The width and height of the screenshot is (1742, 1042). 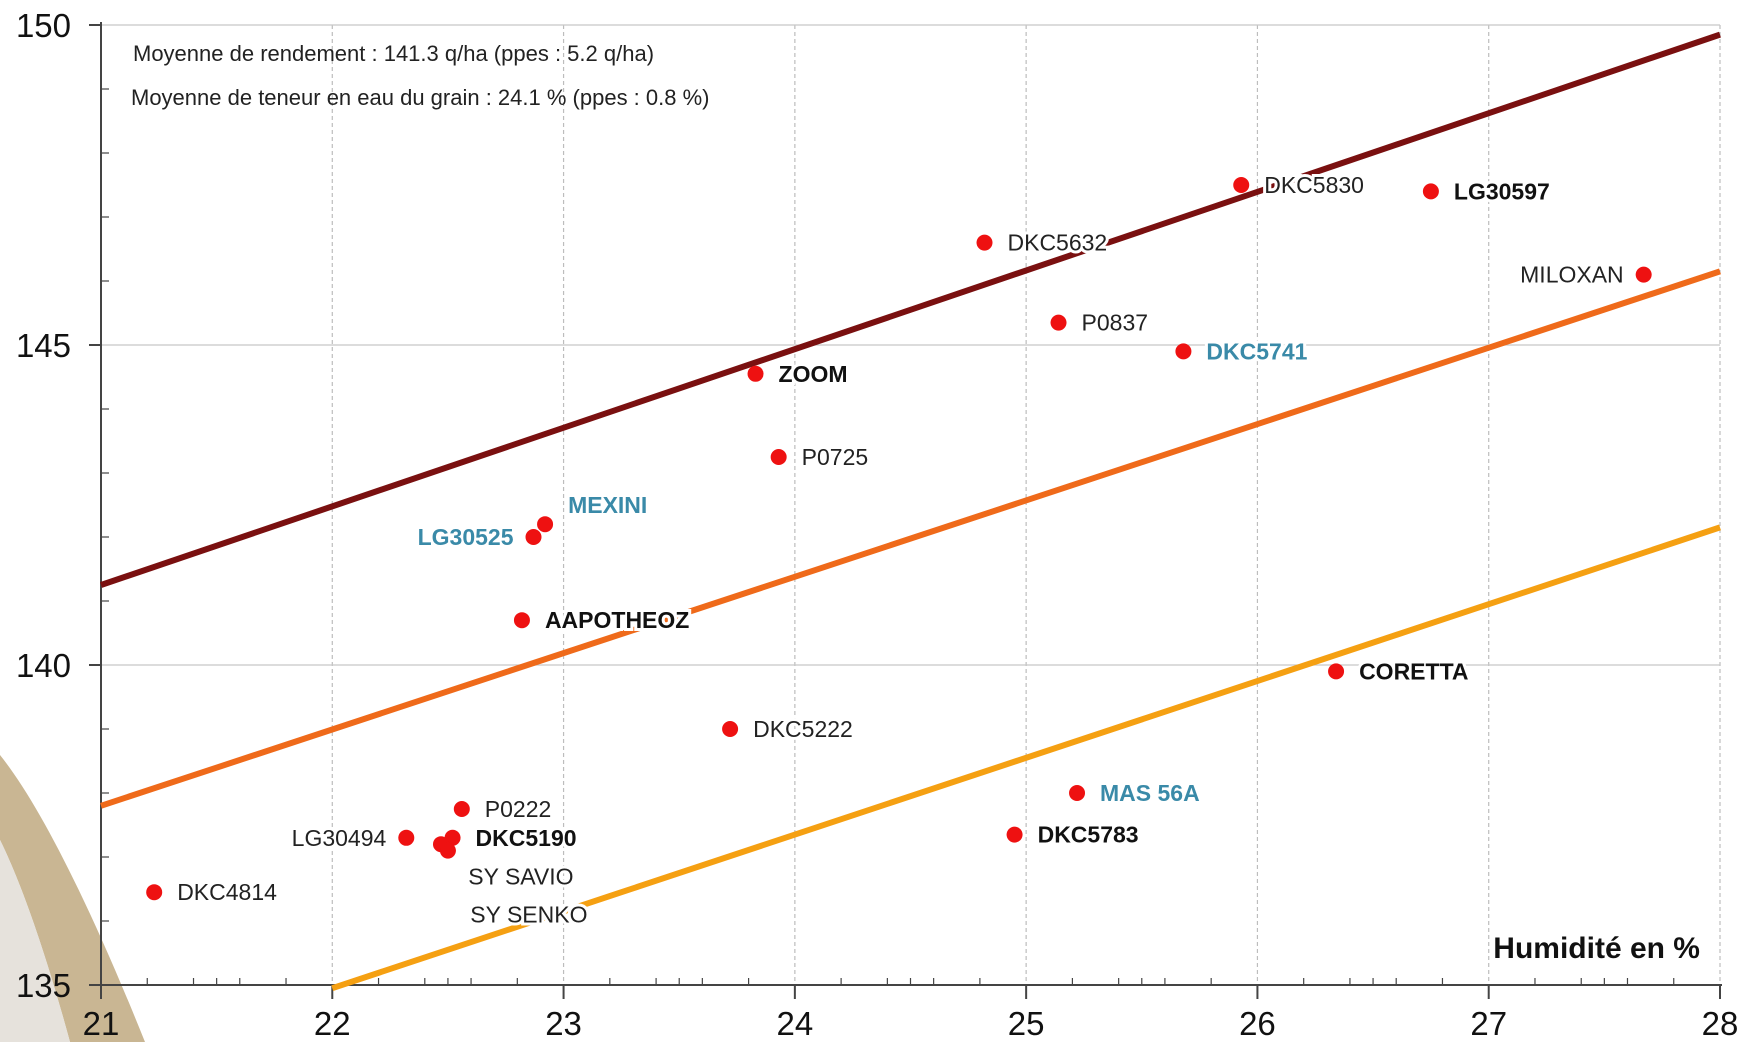 What do you see at coordinates (1150, 793) in the screenshot?
I see `point-label: MAS 56A` at bounding box center [1150, 793].